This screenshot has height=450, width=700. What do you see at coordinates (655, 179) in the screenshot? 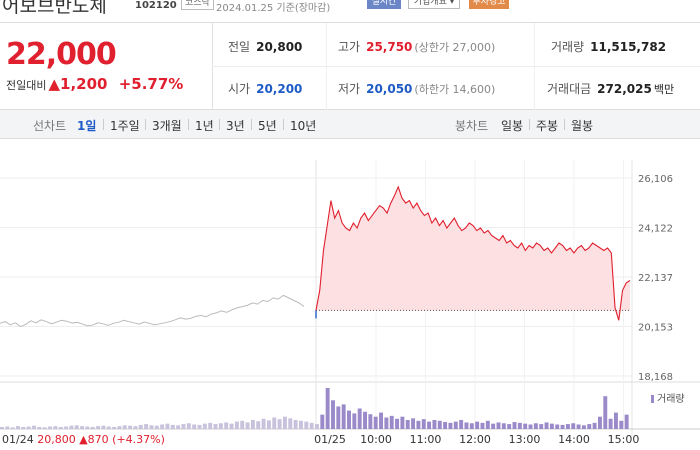
I see `y-tick-label: 26,106` at bounding box center [655, 179].